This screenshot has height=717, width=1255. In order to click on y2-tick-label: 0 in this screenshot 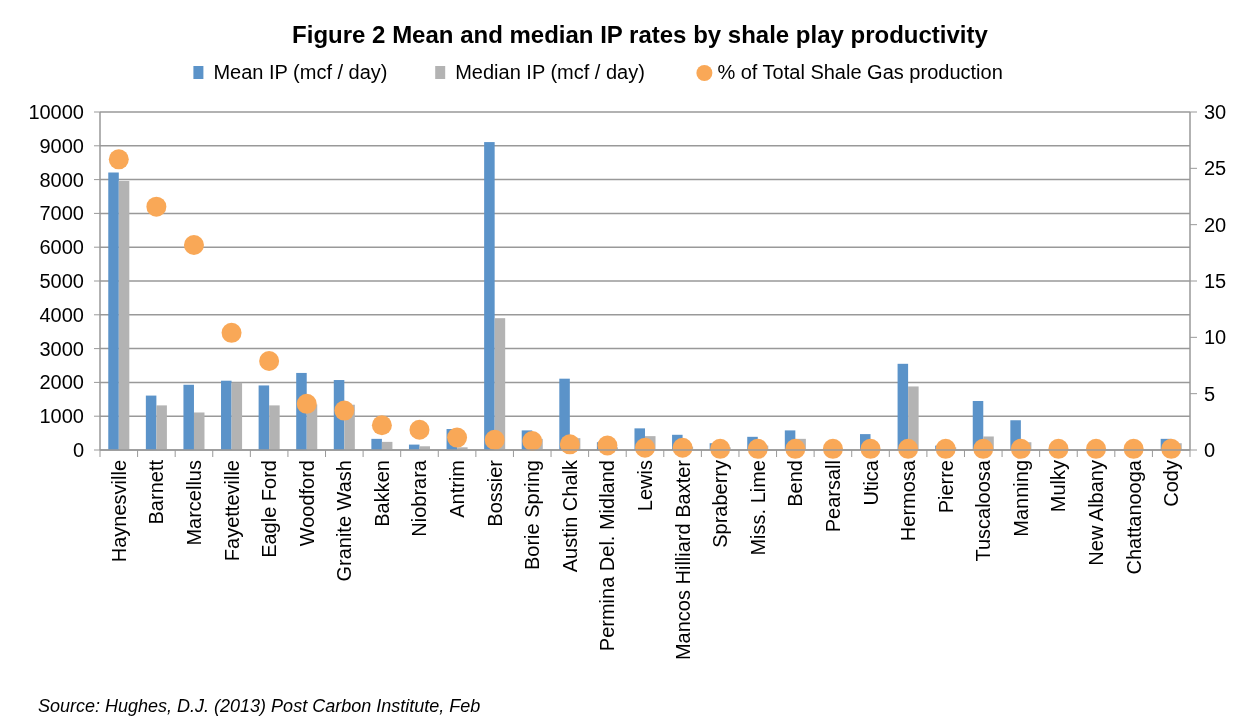, I will do `click(1210, 450)`.